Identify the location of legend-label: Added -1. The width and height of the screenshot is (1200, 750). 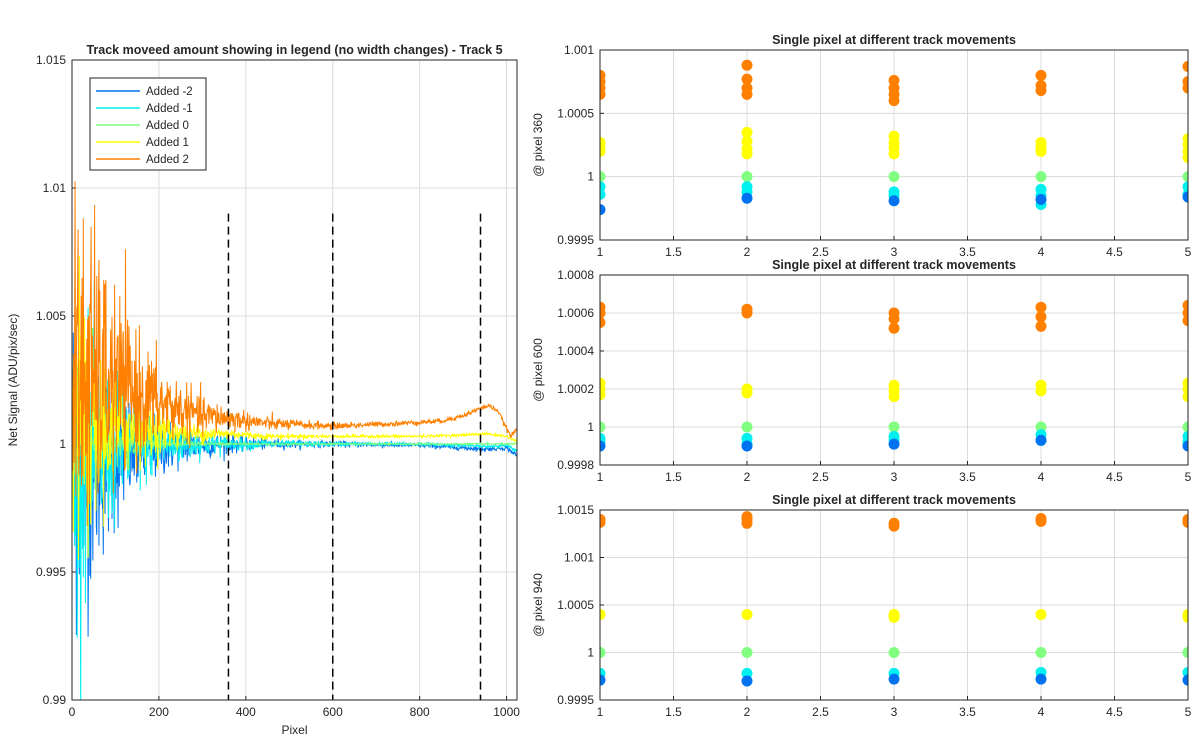
(169, 109).